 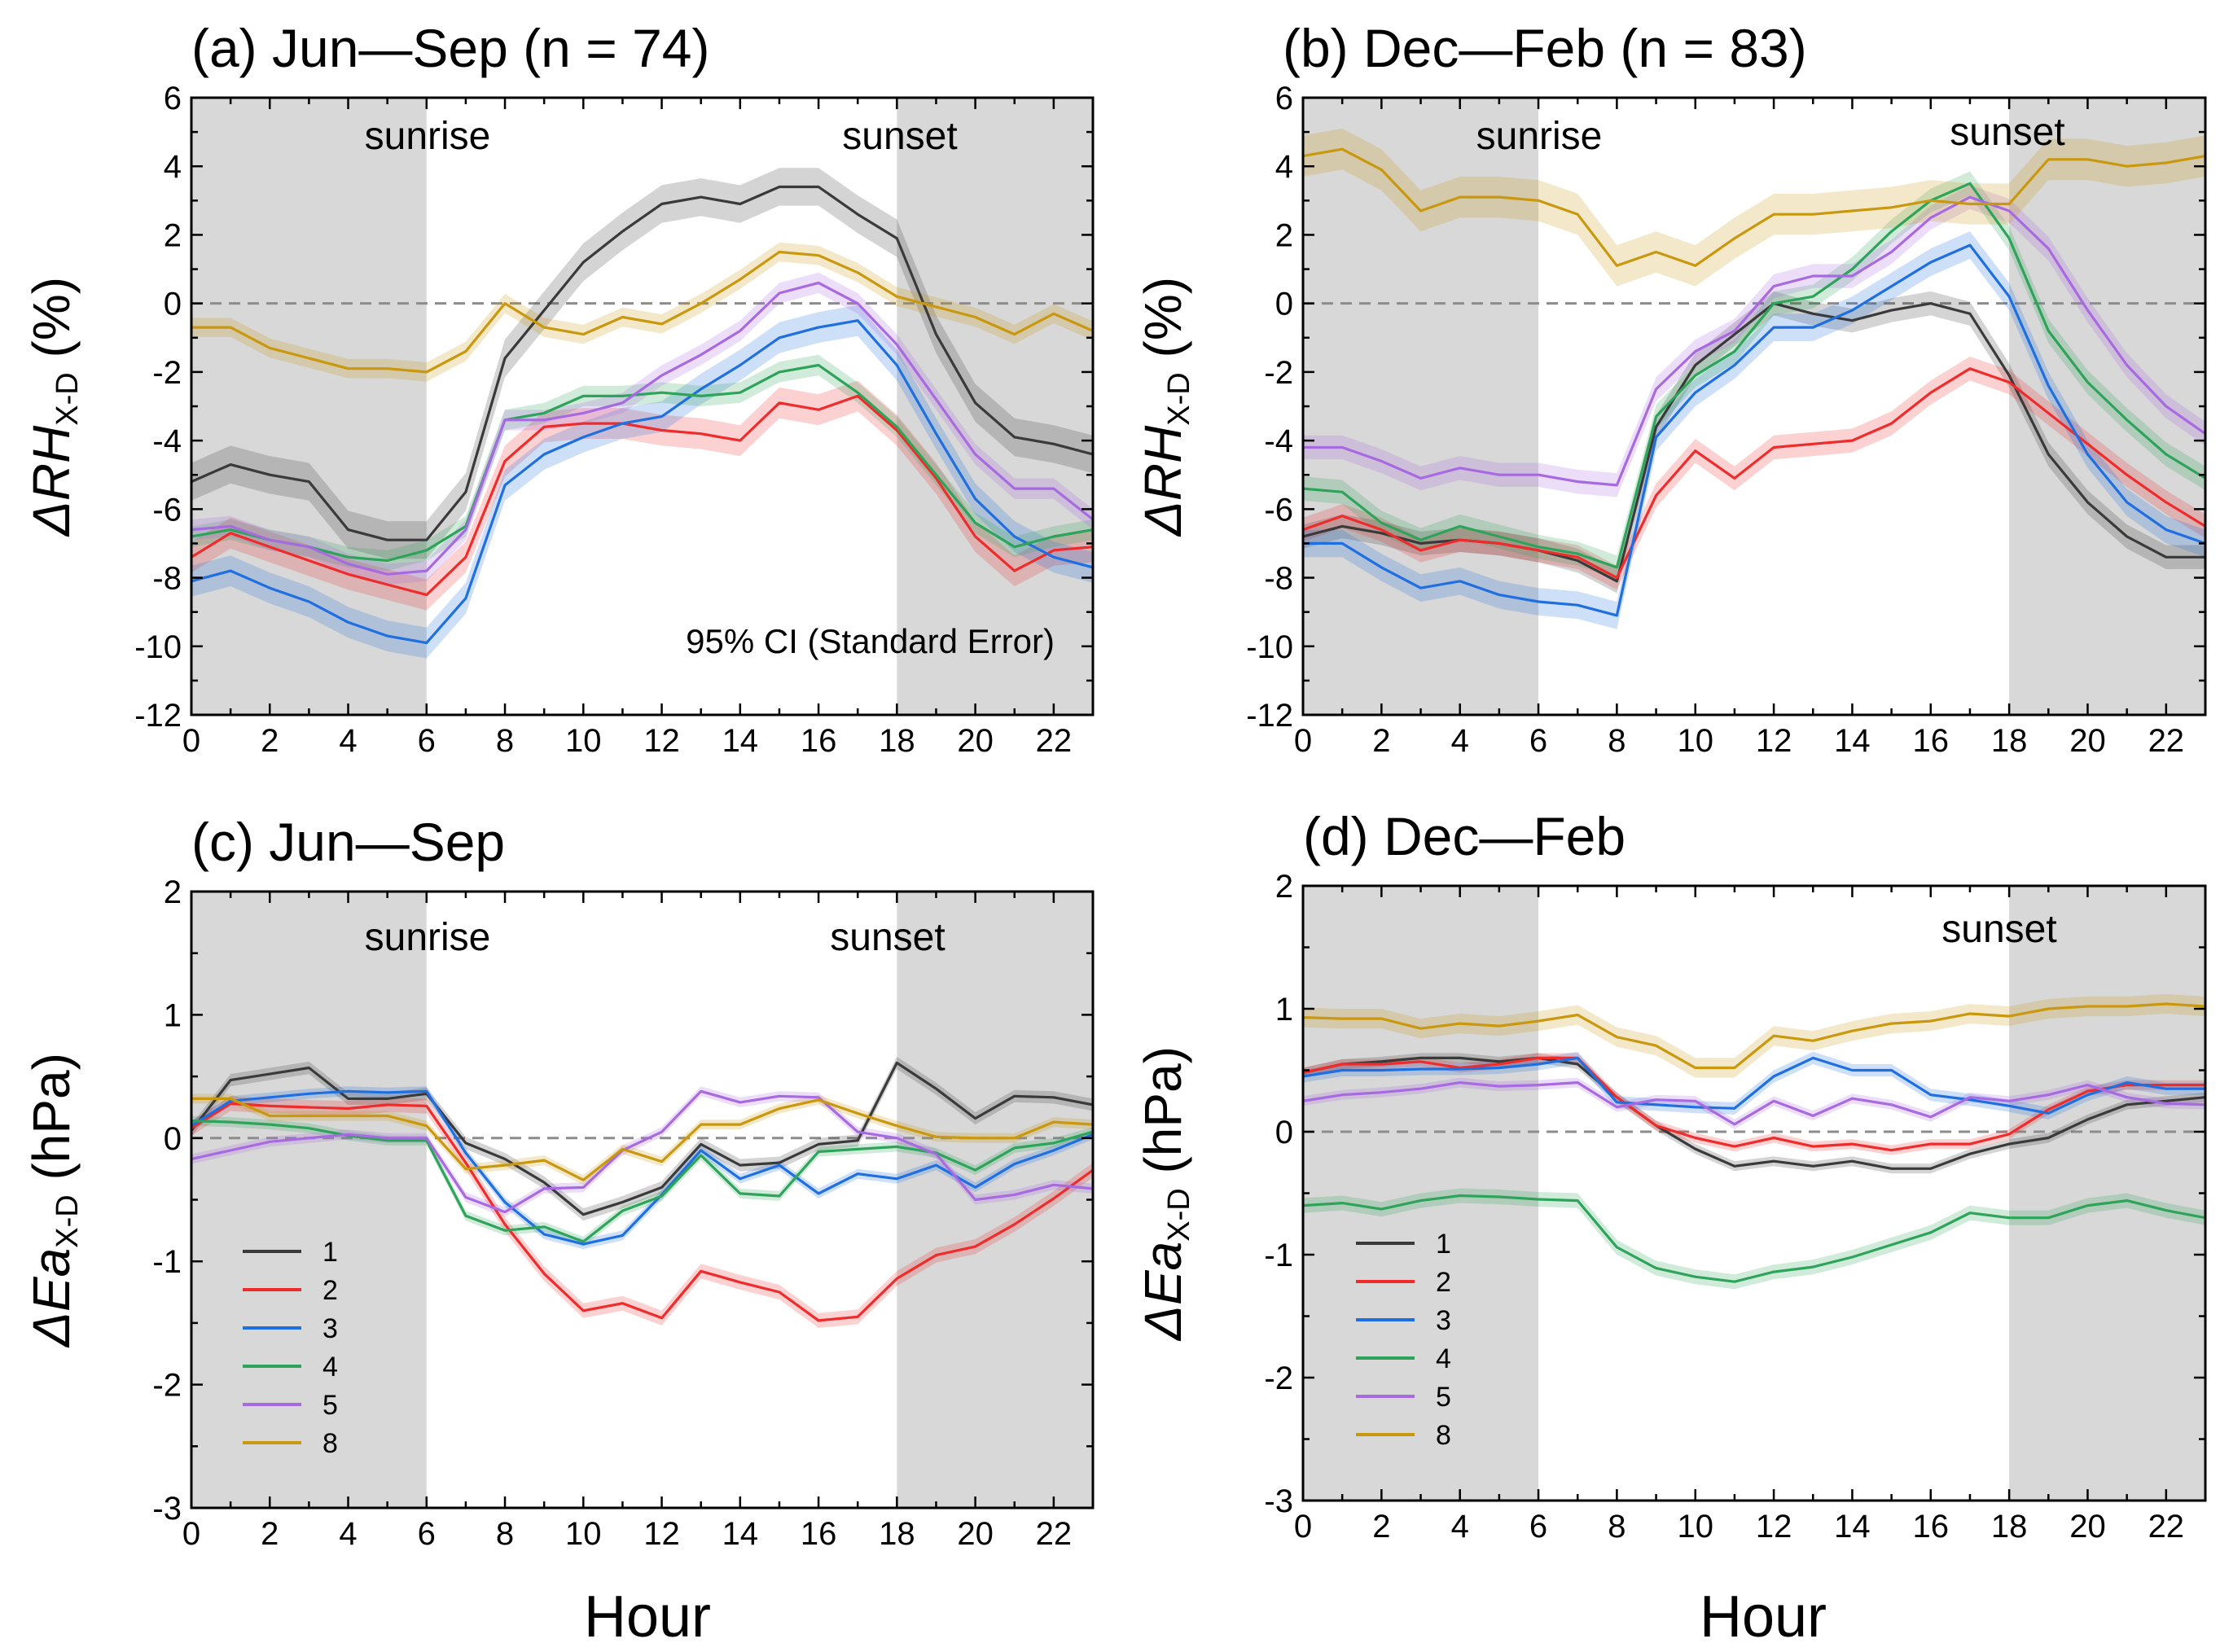 What do you see at coordinates (173, 1015) in the screenshot?
I see `y-tick-label: 1` at bounding box center [173, 1015].